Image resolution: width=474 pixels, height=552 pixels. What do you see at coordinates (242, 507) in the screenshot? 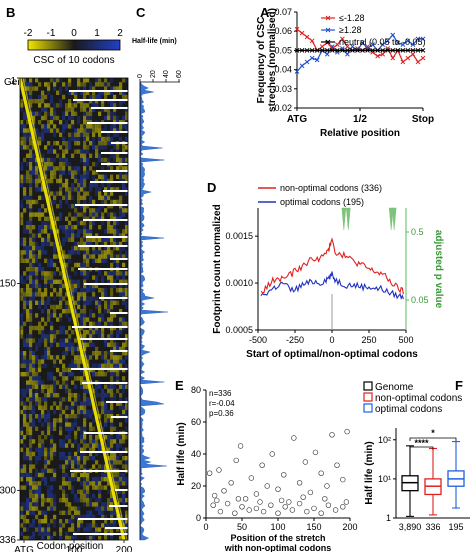
I see `panel-e-point` at bounding box center [242, 507].